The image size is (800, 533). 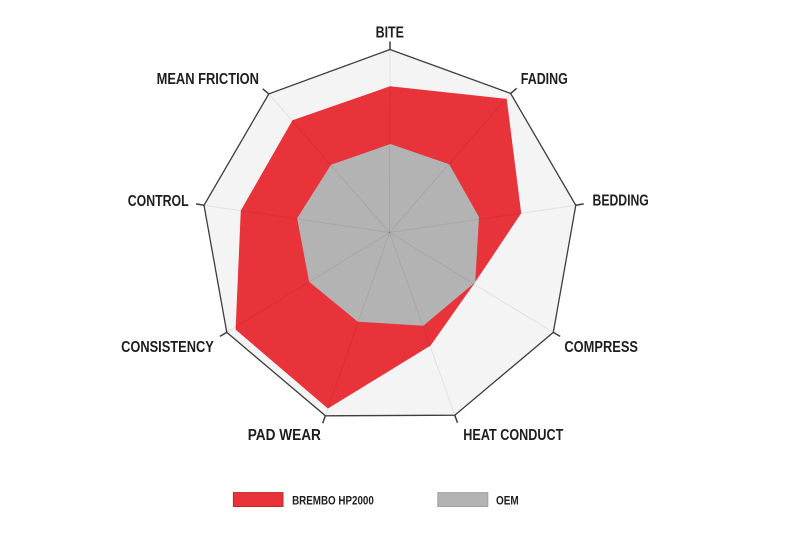 I want to click on svg-text: CONSISTENCY, so click(x=167, y=347).